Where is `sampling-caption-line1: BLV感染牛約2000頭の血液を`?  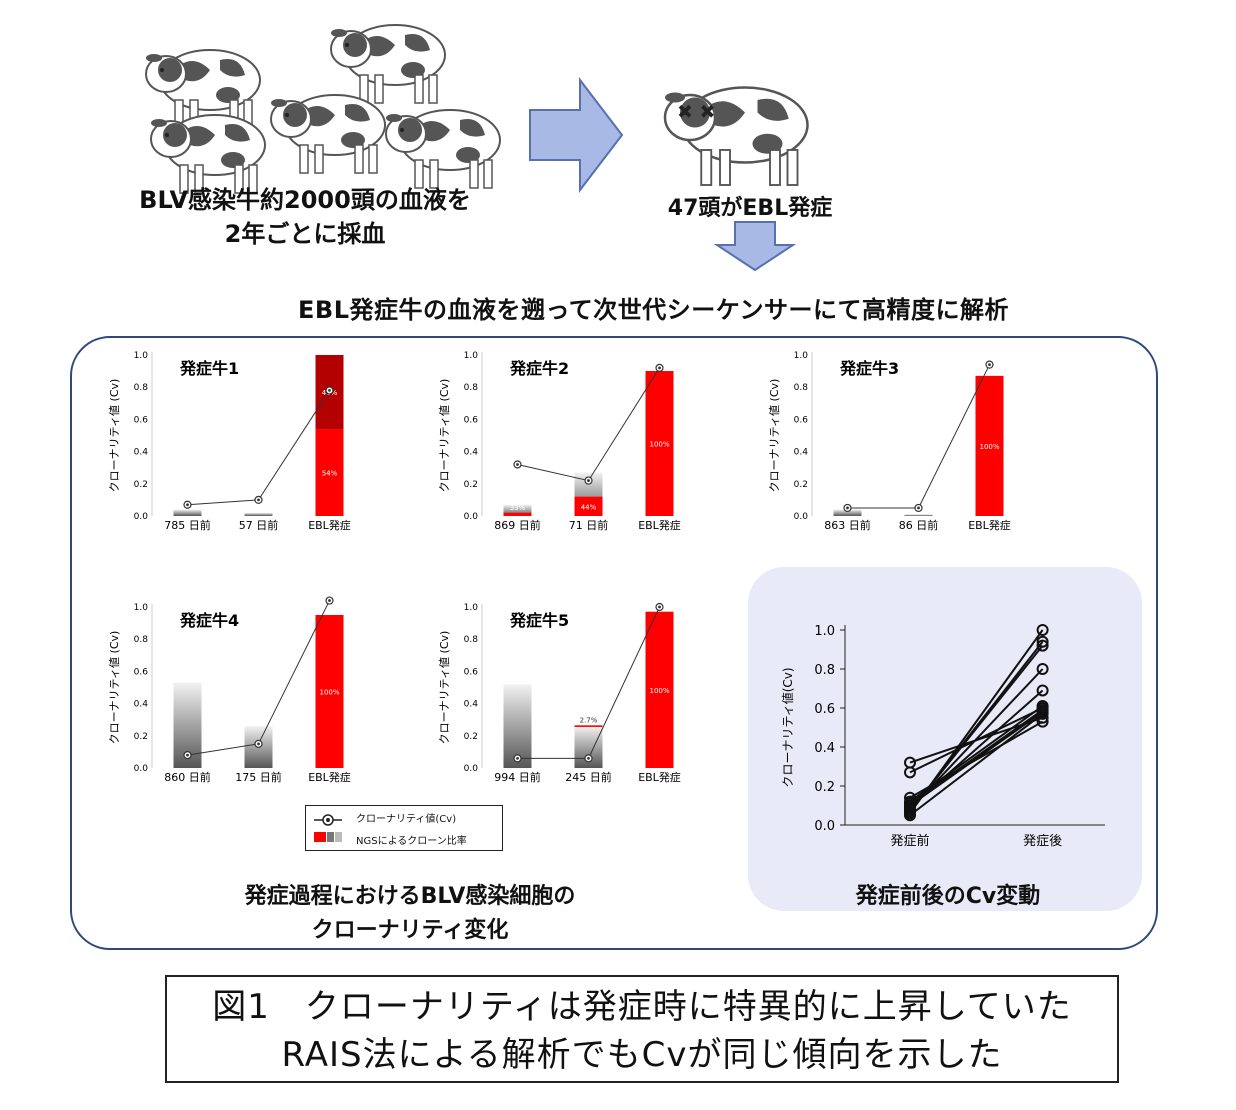 sampling-caption-line1: BLV感染牛約2000頭の血液を is located at coordinates (305, 200).